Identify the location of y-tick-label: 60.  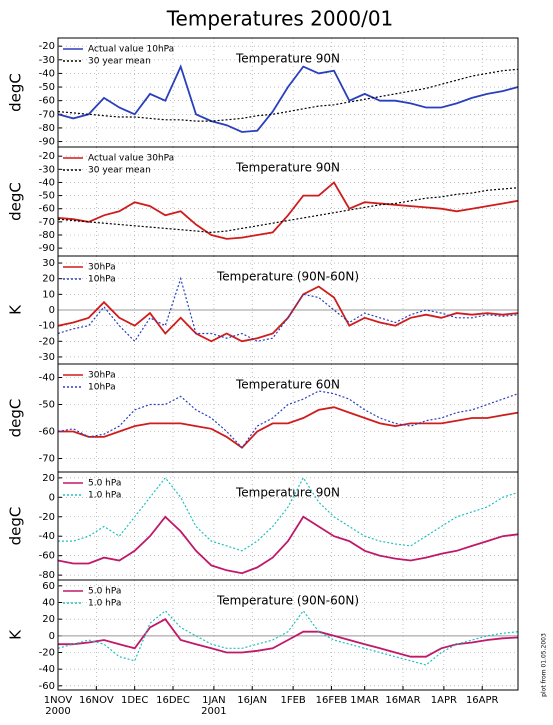
(48, 586).